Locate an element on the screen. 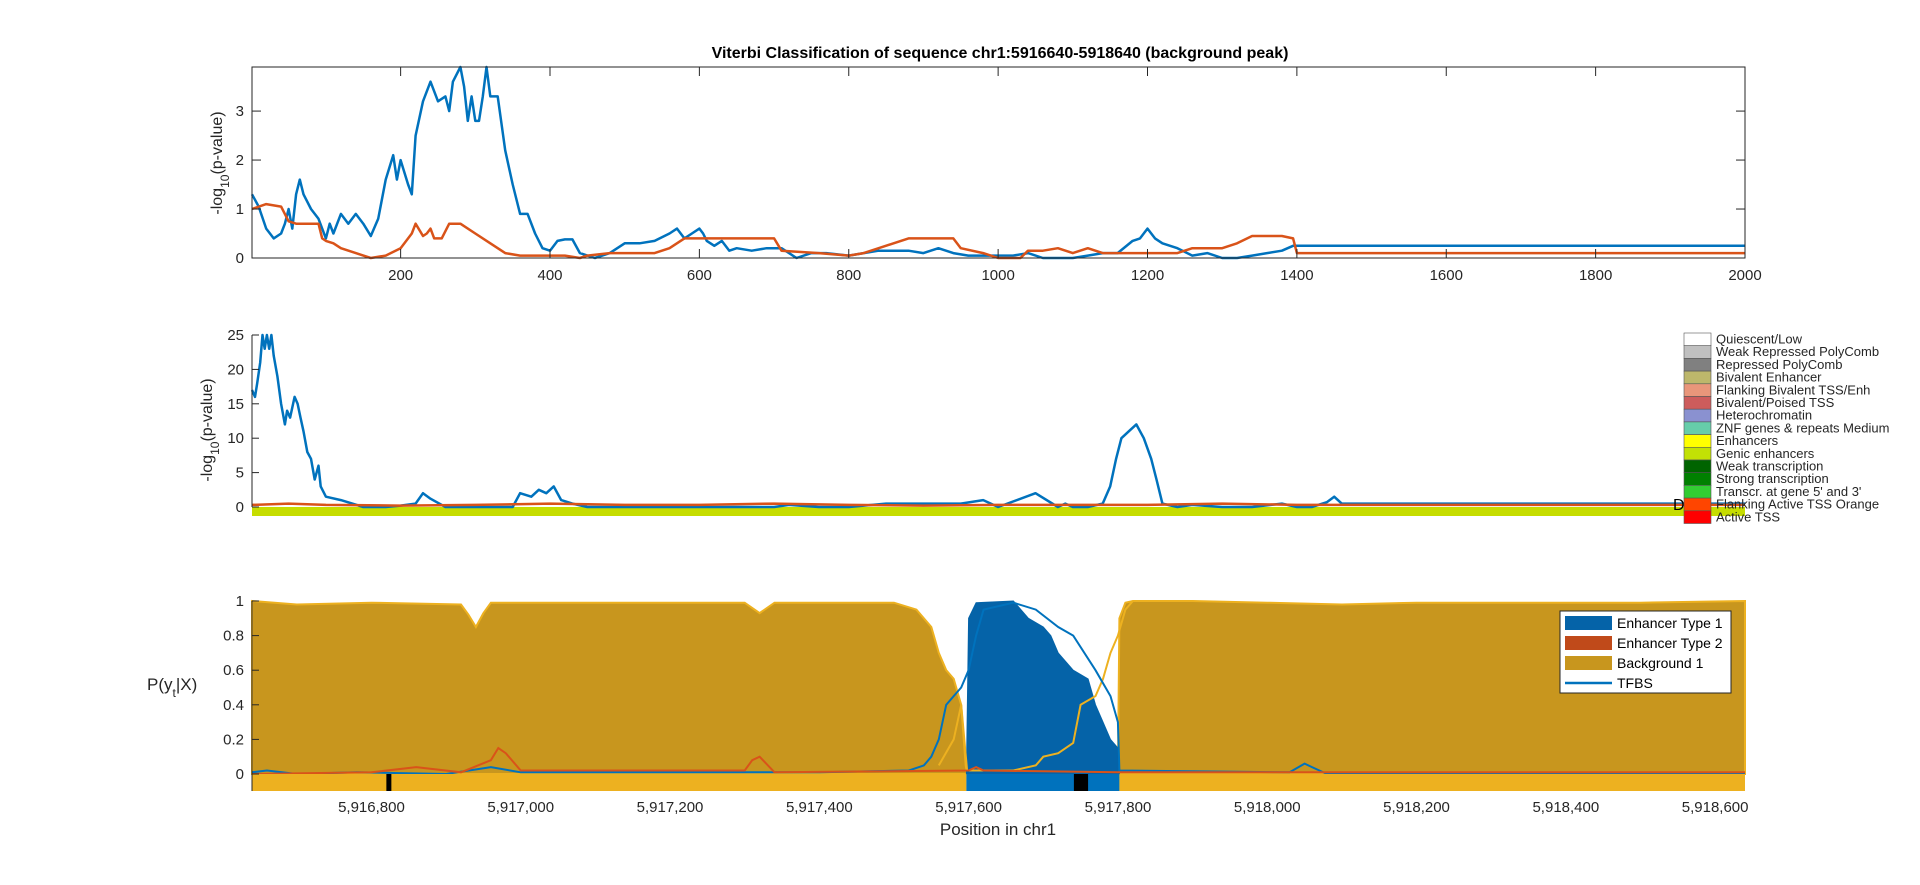 This screenshot has width=1920, height=885. middle-y-tick-label: 5 is located at coordinates (240, 473).